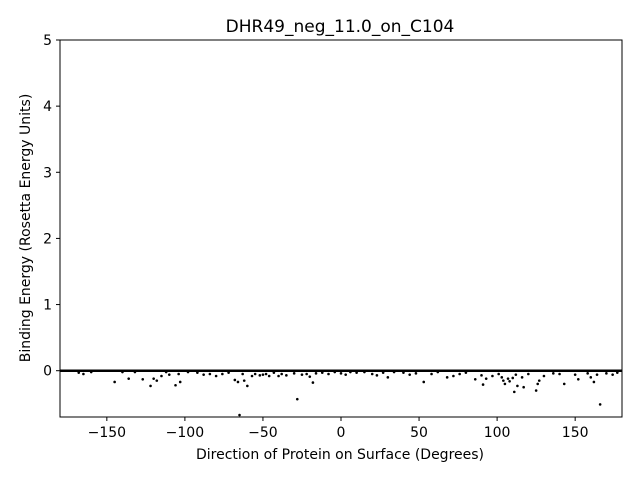 The image size is (640, 480). I want to click on x-tick-label: 100, so click(497, 433).